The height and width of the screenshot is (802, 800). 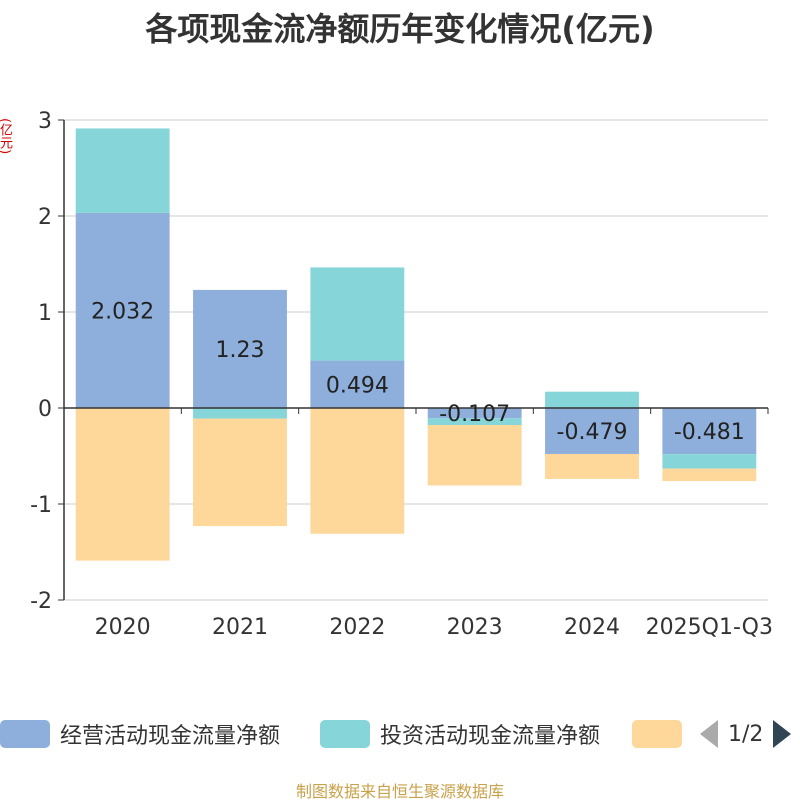 I want to click on bar-segment-s1-2022, so click(x=357, y=314).